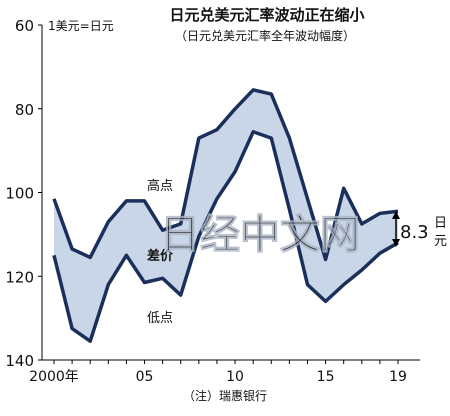  I want to click on x-tick-label: 05, so click(145, 377).